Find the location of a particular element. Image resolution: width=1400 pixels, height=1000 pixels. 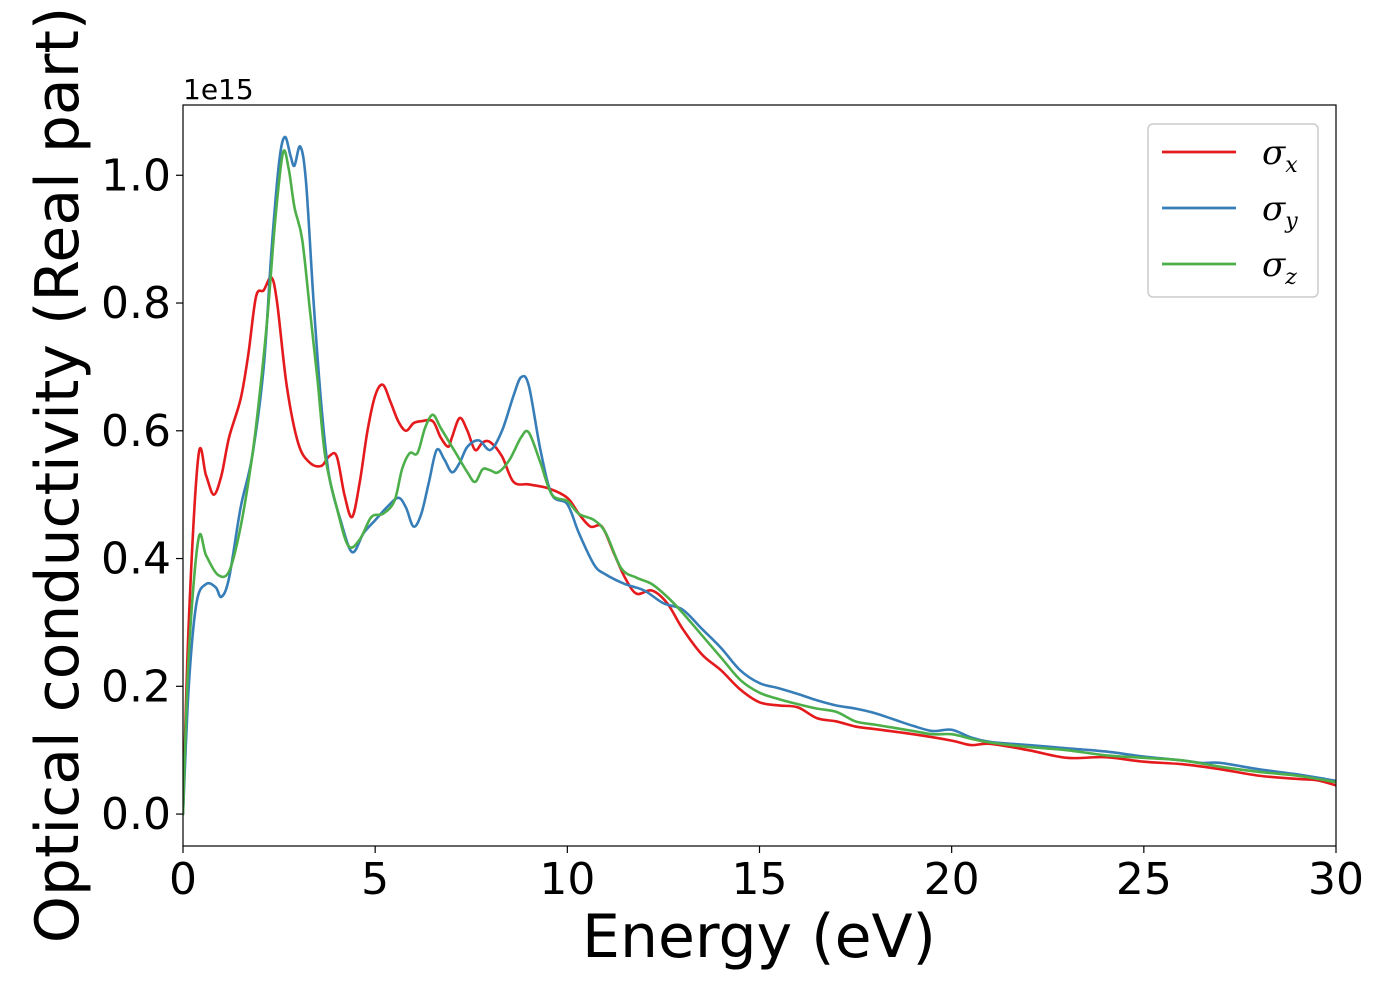

legend-label-x: σx is located at coordinates (1280, 155).